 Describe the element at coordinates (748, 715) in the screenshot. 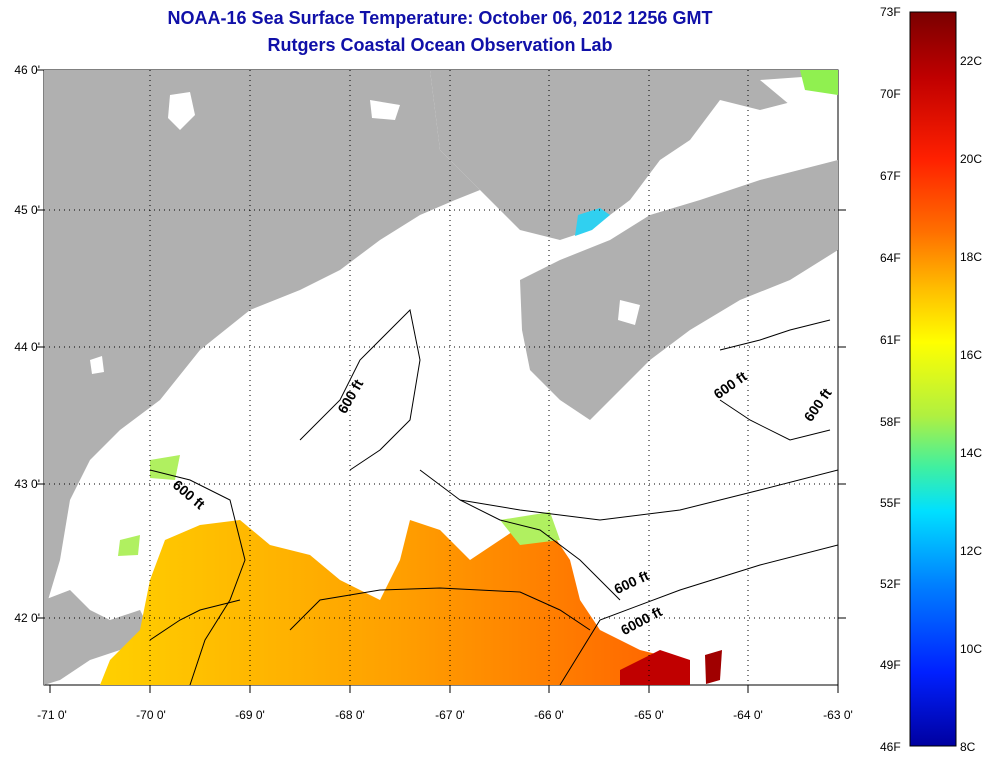

I see `lon-label: -64 0'` at that location.